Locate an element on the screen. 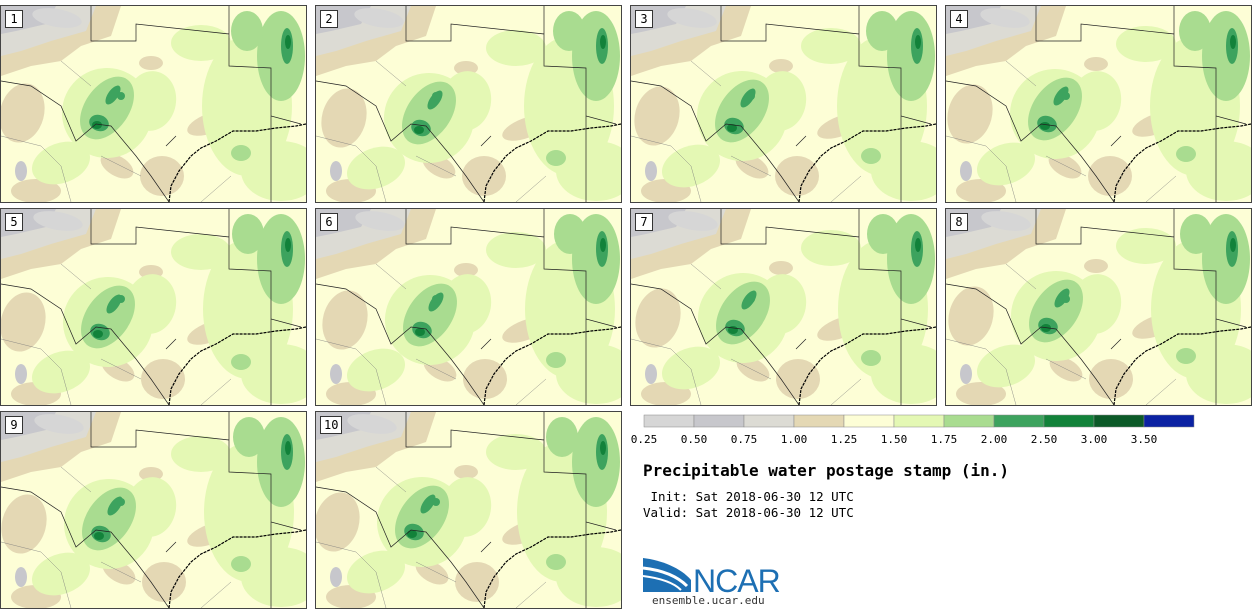 The image size is (1260, 610). member-panel: 6 is located at coordinates (468, 307).